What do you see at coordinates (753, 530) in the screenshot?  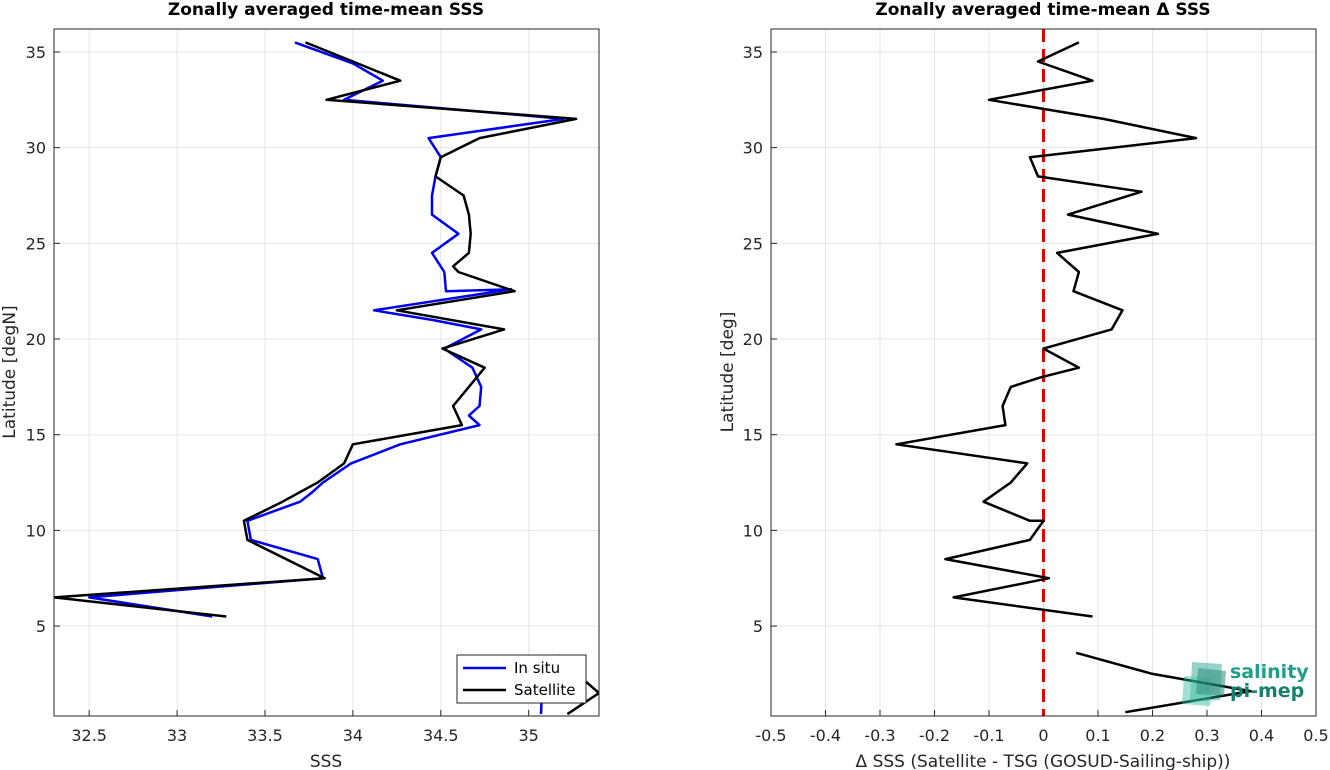 I see `right-y-tick-label: 10` at bounding box center [753, 530].